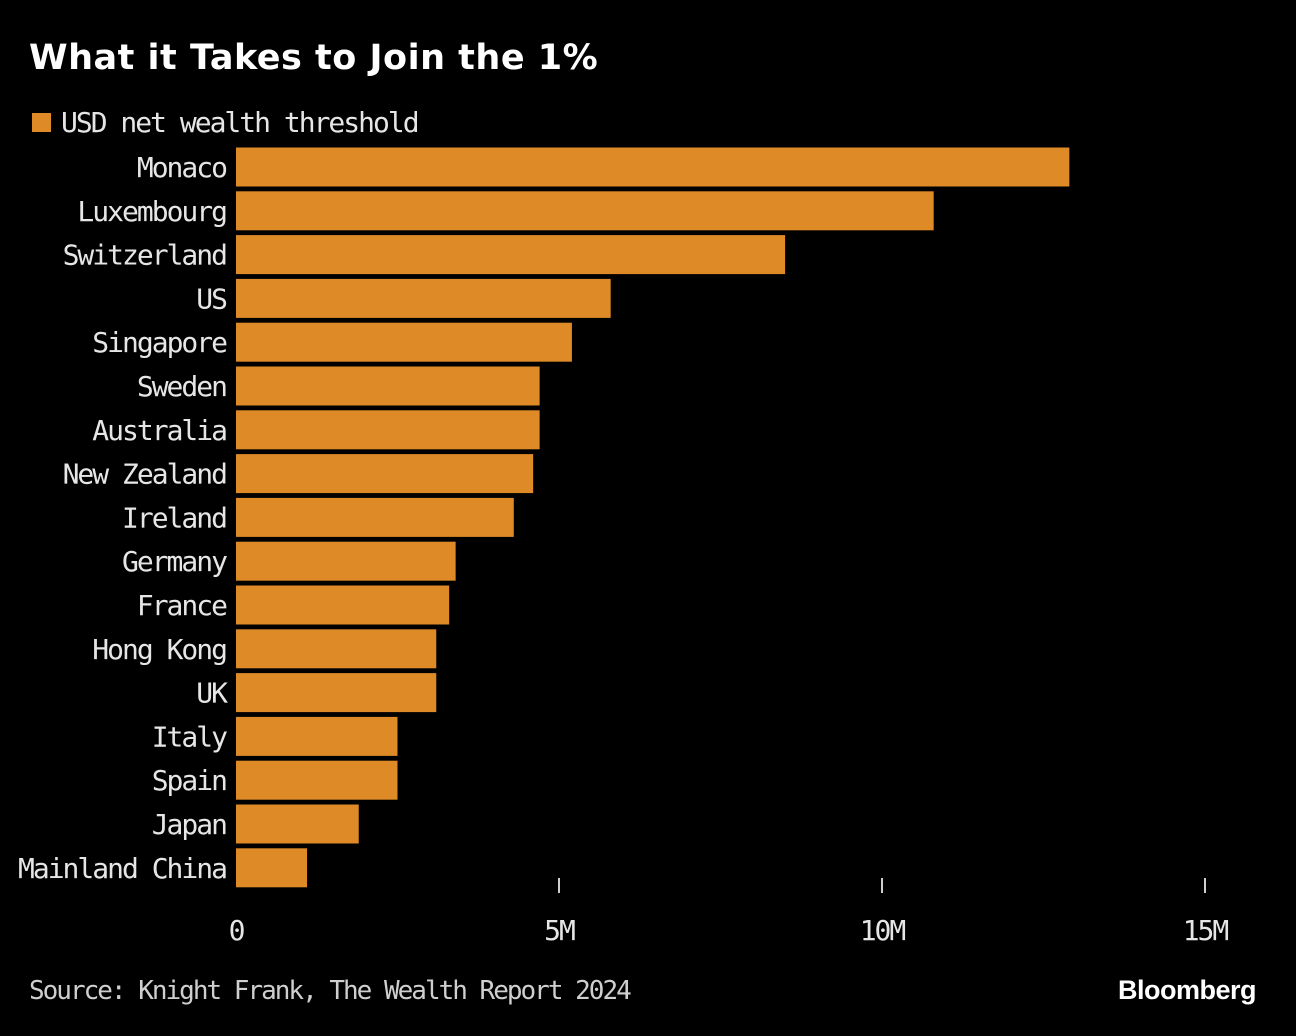  What do you see at coordinates (159, 342) in the screenshot?
I see `category-label: Singapore` at bounding box center [159, 342].